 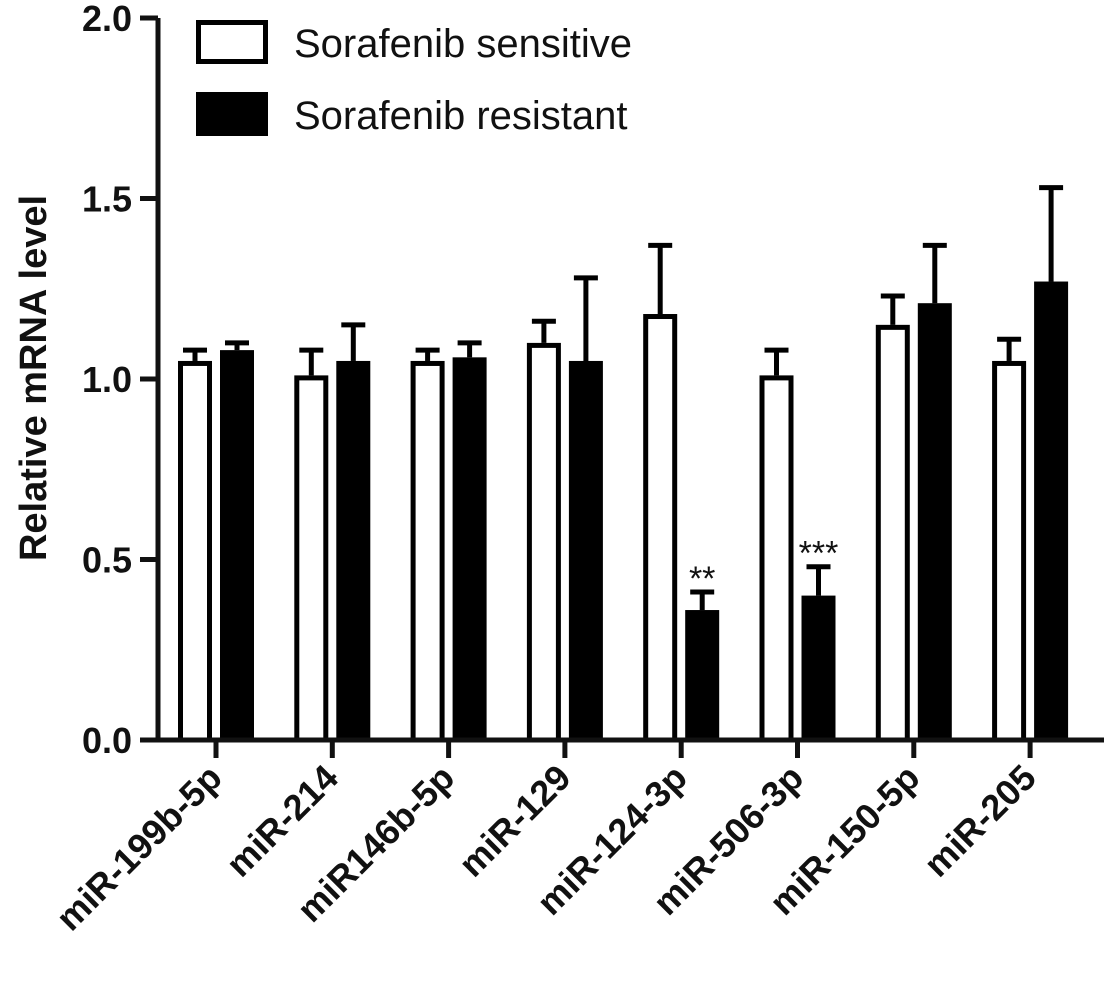 What do you see at coordinates (763, 566) in the screenshot?
I see `annotations-layer: *****` at bounding box center [763, 566].